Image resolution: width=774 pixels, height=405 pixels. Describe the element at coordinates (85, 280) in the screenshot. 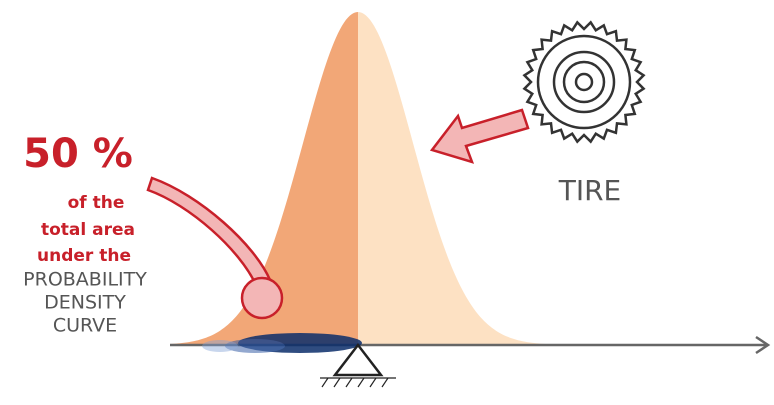

I see `emphasis-line: PROBABILITY` at that location.